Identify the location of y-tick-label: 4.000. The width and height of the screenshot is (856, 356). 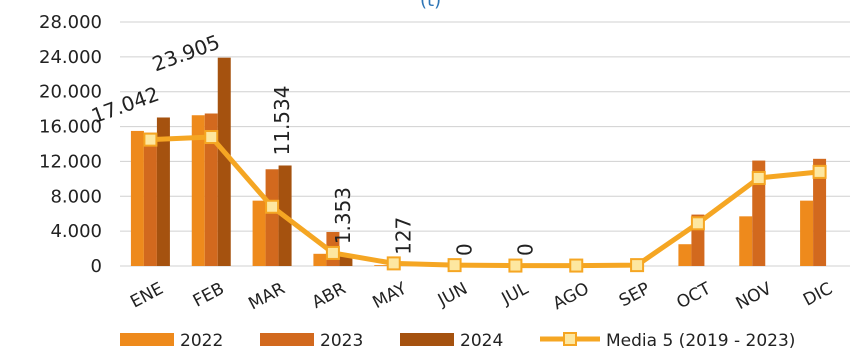
(76, 231).